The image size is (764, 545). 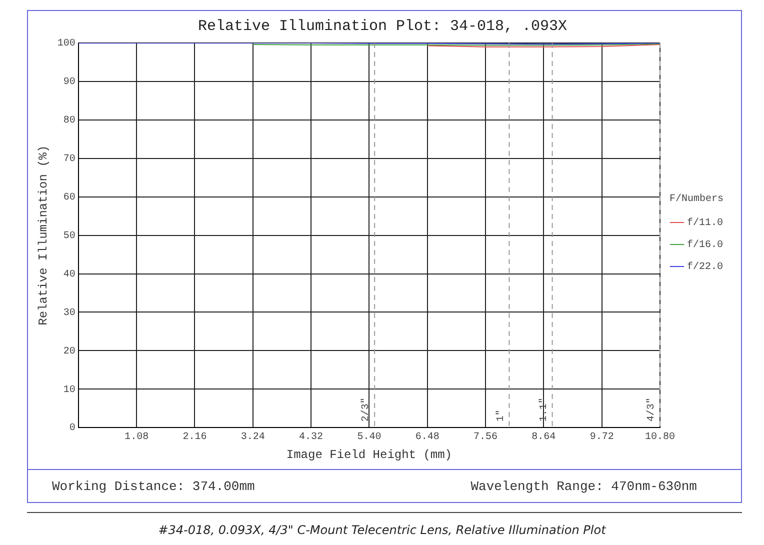 What do you see at coordinates (705, 223) in the screenshot?
I see `legend-label: f/11.0` at bounding box center [705, 223].